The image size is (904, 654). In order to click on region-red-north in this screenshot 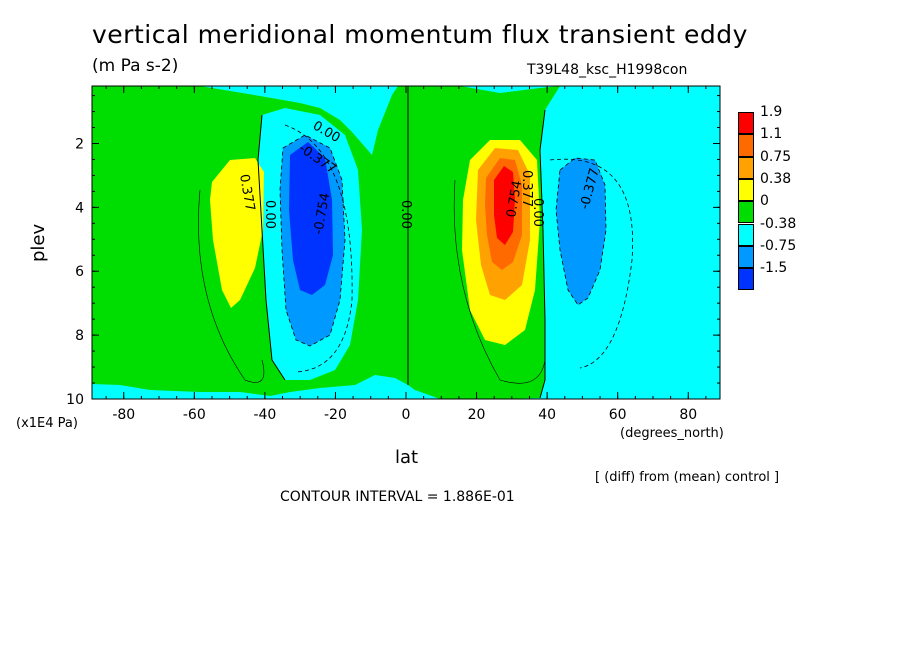, I will do `click(504, 205)`.